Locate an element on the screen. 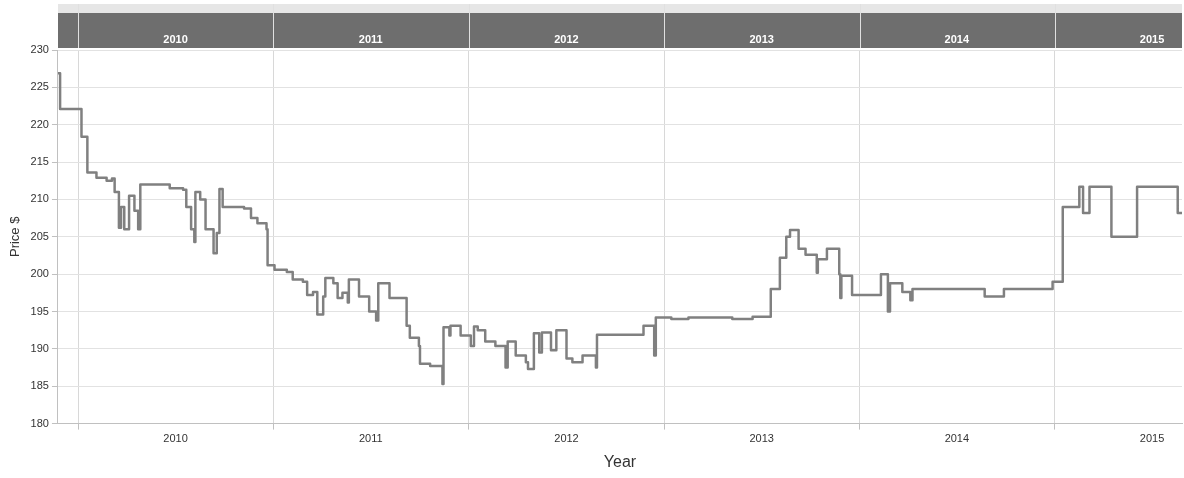 The width and height of the screenshot is (1184, 478). y-tick-label: 185 is located at coordinates (39, 385).